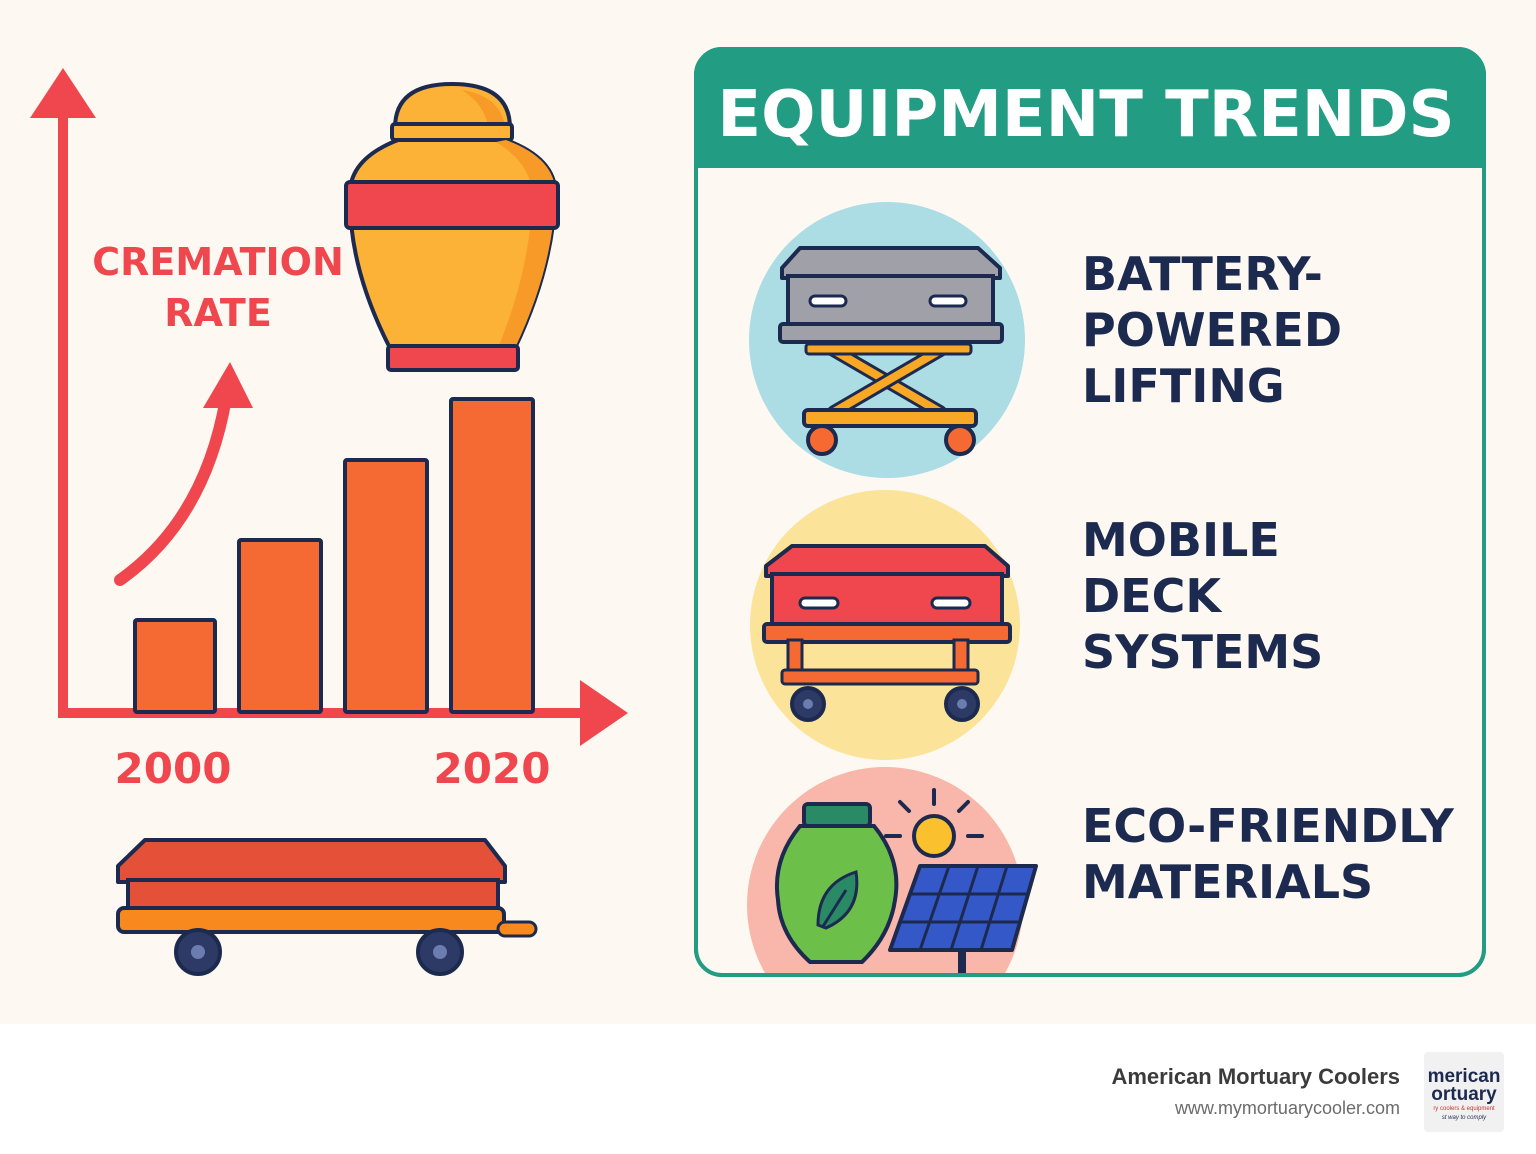 Image resolution: width=1536 pixels, height=1154 pixels. I want to click on urn-leaf-icon, so click(836, 883).